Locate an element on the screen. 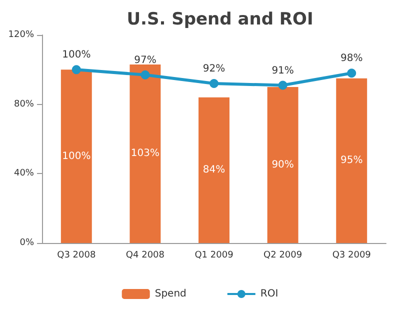 Image resolution: width=400 pixels, height=312 pixels. data-label: 103% is located at coordinates (145, 154).